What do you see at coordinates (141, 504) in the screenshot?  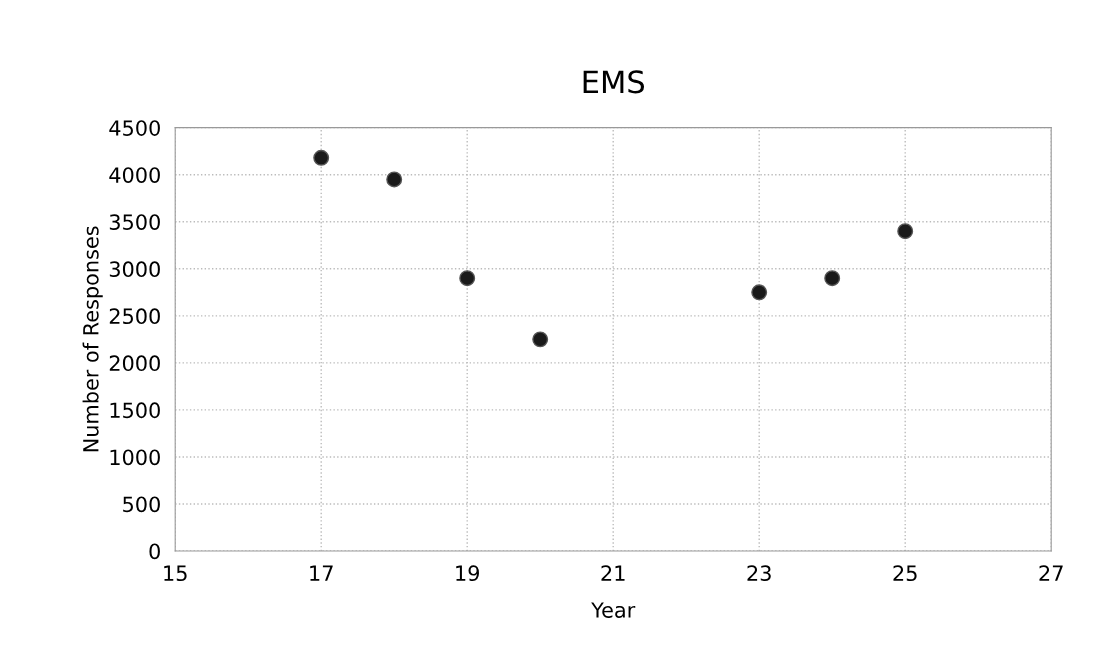 I see `y-tick-label: 500` at bounding box center [141, 504].